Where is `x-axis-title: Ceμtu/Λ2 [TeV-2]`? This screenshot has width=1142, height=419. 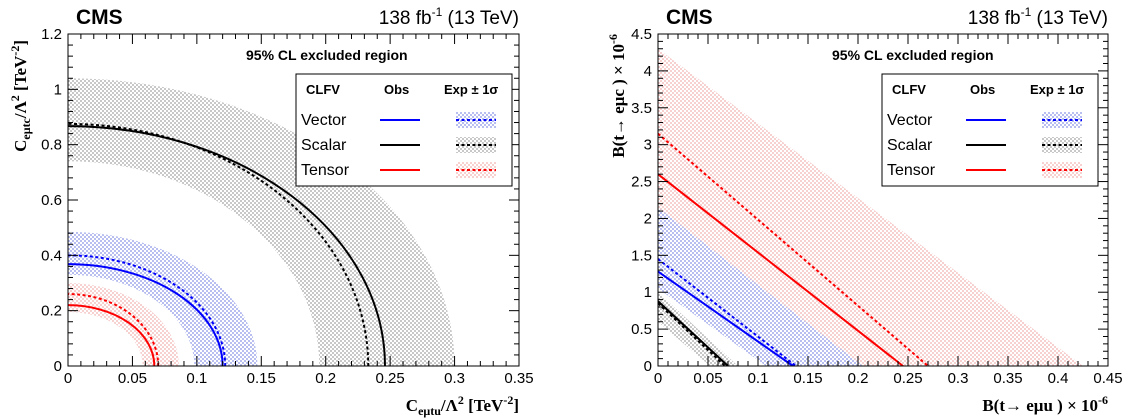 x-axis-title: Ceμtu/Λ2 [TeV-2] is located at coordinates (462, 405).